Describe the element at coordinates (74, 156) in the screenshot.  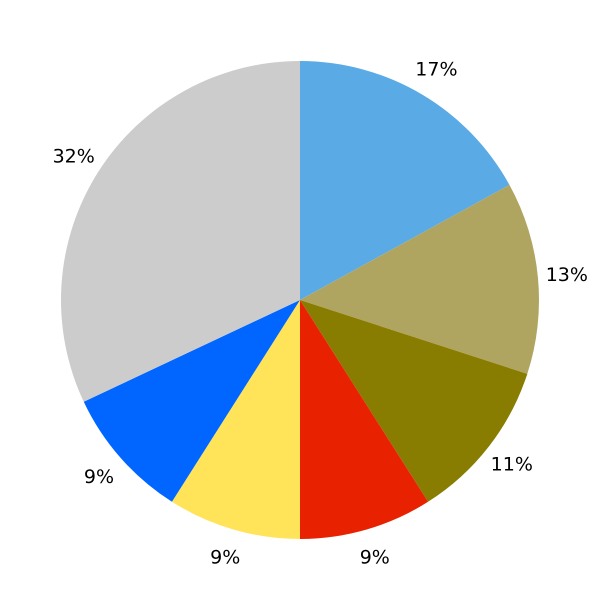
I see `slice-label-6: 32%` at that location.